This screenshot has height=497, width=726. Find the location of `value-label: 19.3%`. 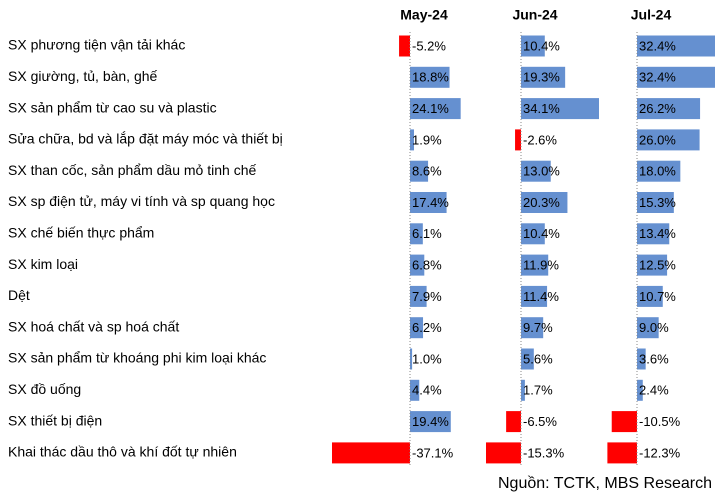

value-label: 19.3% is located at coordinates (541, 77).